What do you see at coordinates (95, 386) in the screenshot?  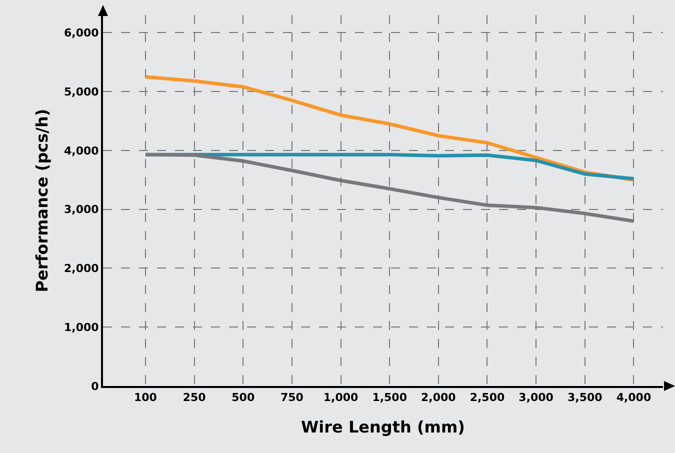 I see `y-tick-label: 0` at bounding box center [95, 386].